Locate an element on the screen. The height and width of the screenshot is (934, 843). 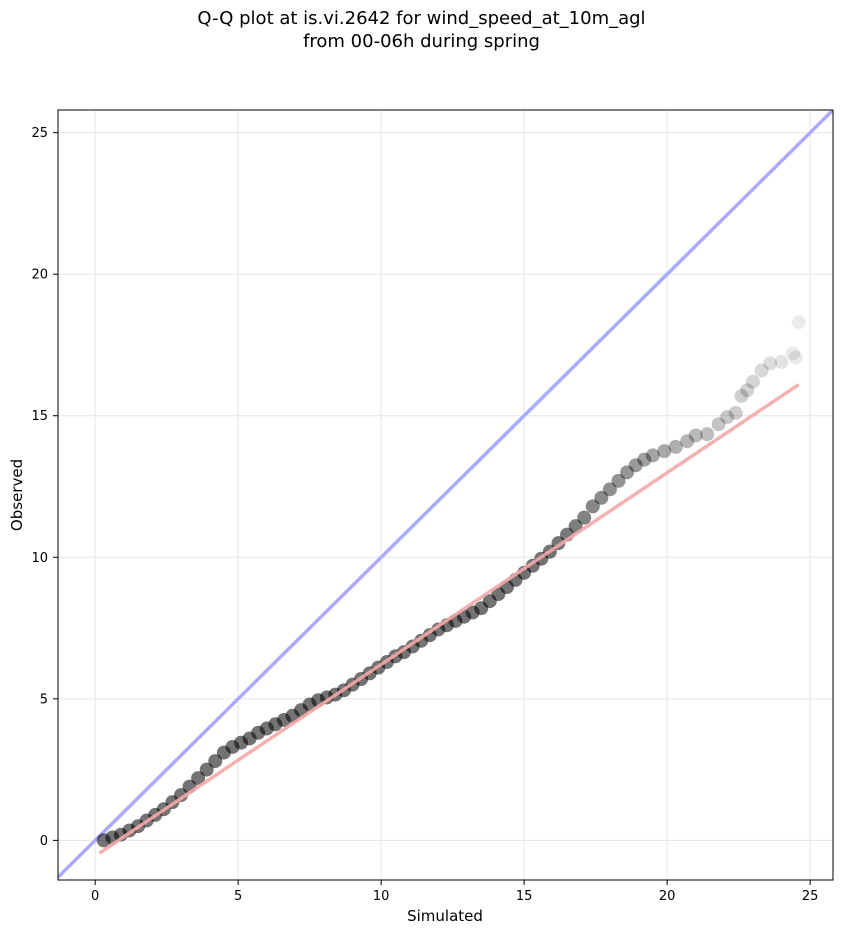
y-axis-label: Observed is located at coordinates (17, 495).